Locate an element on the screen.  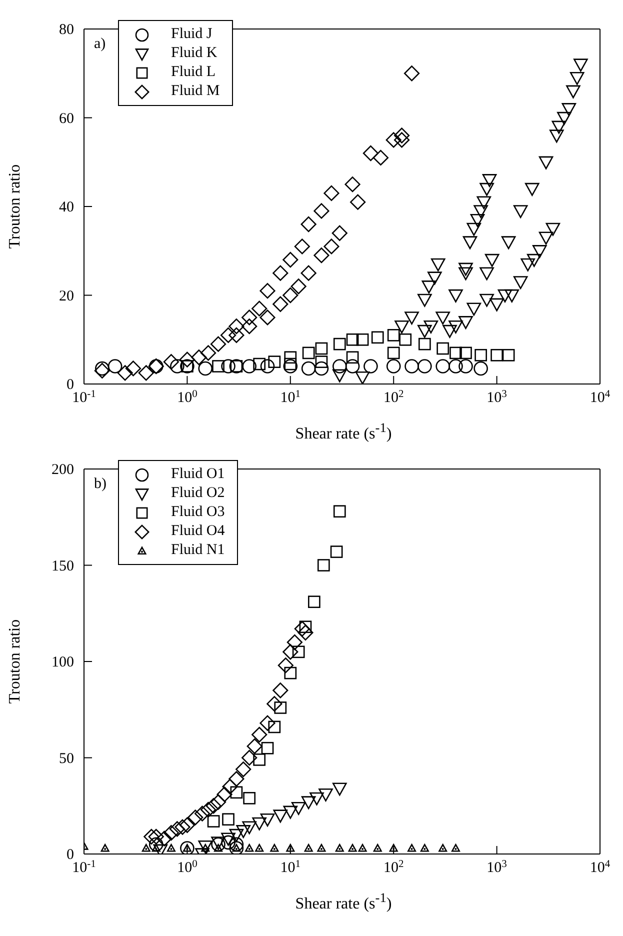
legend-label: Fluid J is located at coordinates (191, 34).